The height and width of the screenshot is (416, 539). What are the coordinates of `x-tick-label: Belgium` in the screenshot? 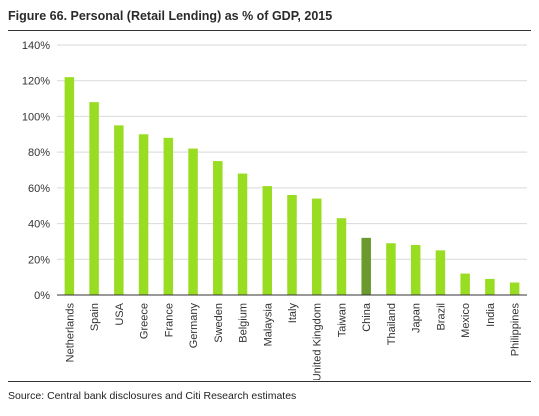 It's located at (244, 323).